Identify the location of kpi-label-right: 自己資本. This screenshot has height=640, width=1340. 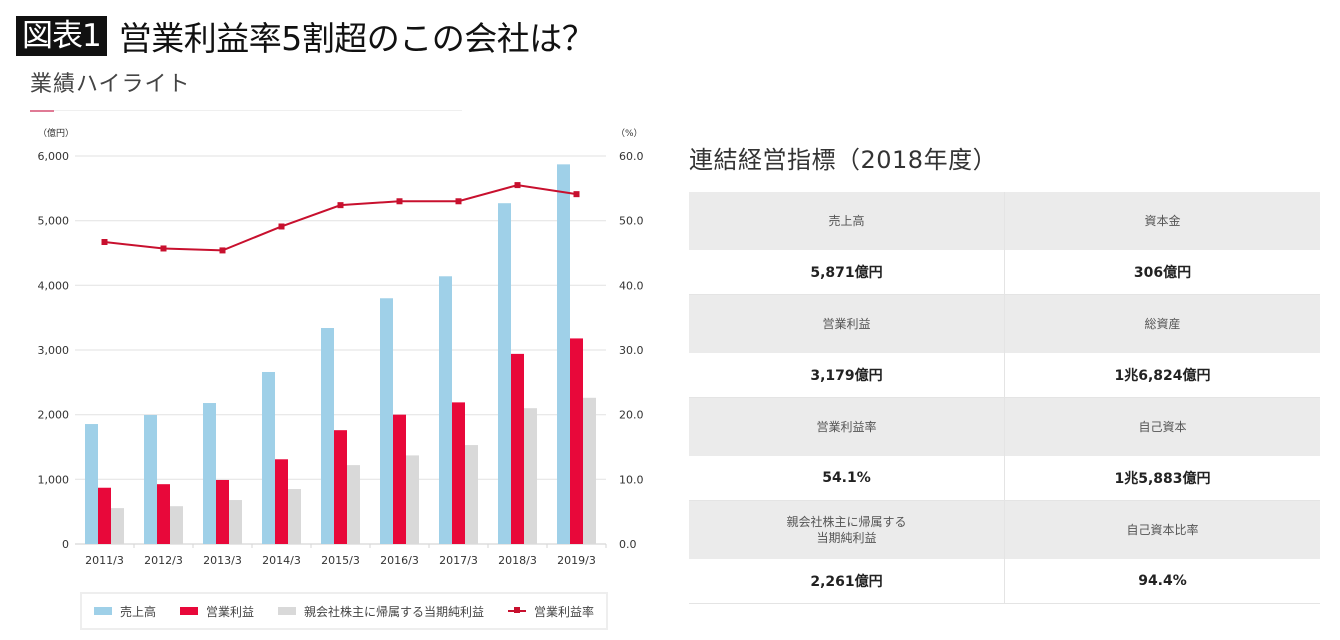
(1162, 426).